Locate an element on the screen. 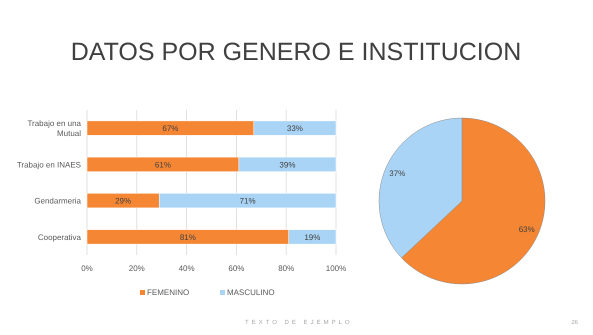 The image size is (593, 335). data-label: 67% is located at coordinates (170, 129).